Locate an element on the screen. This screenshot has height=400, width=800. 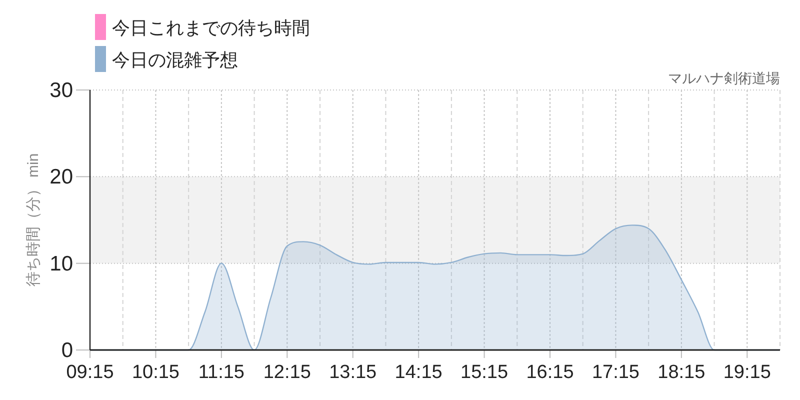
x-tick-label: 12:15 is located at coordinates (287, 372).